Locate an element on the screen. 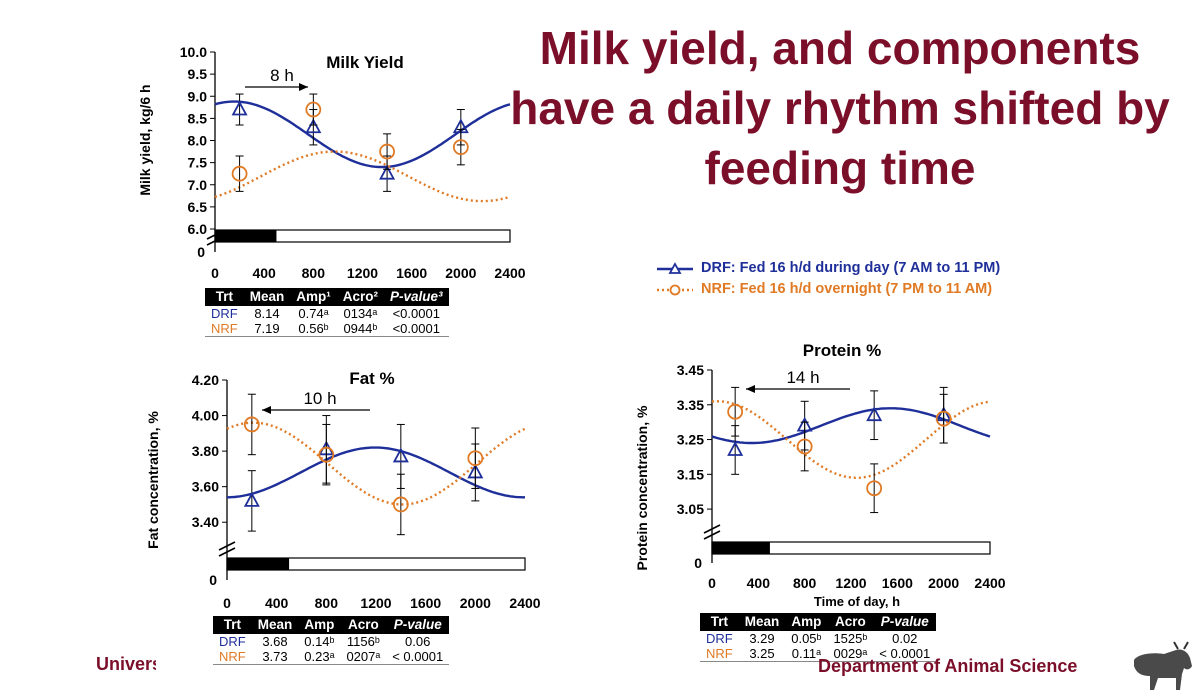  protein-xtick-label: 2000 is located at coordinates (943, 583).